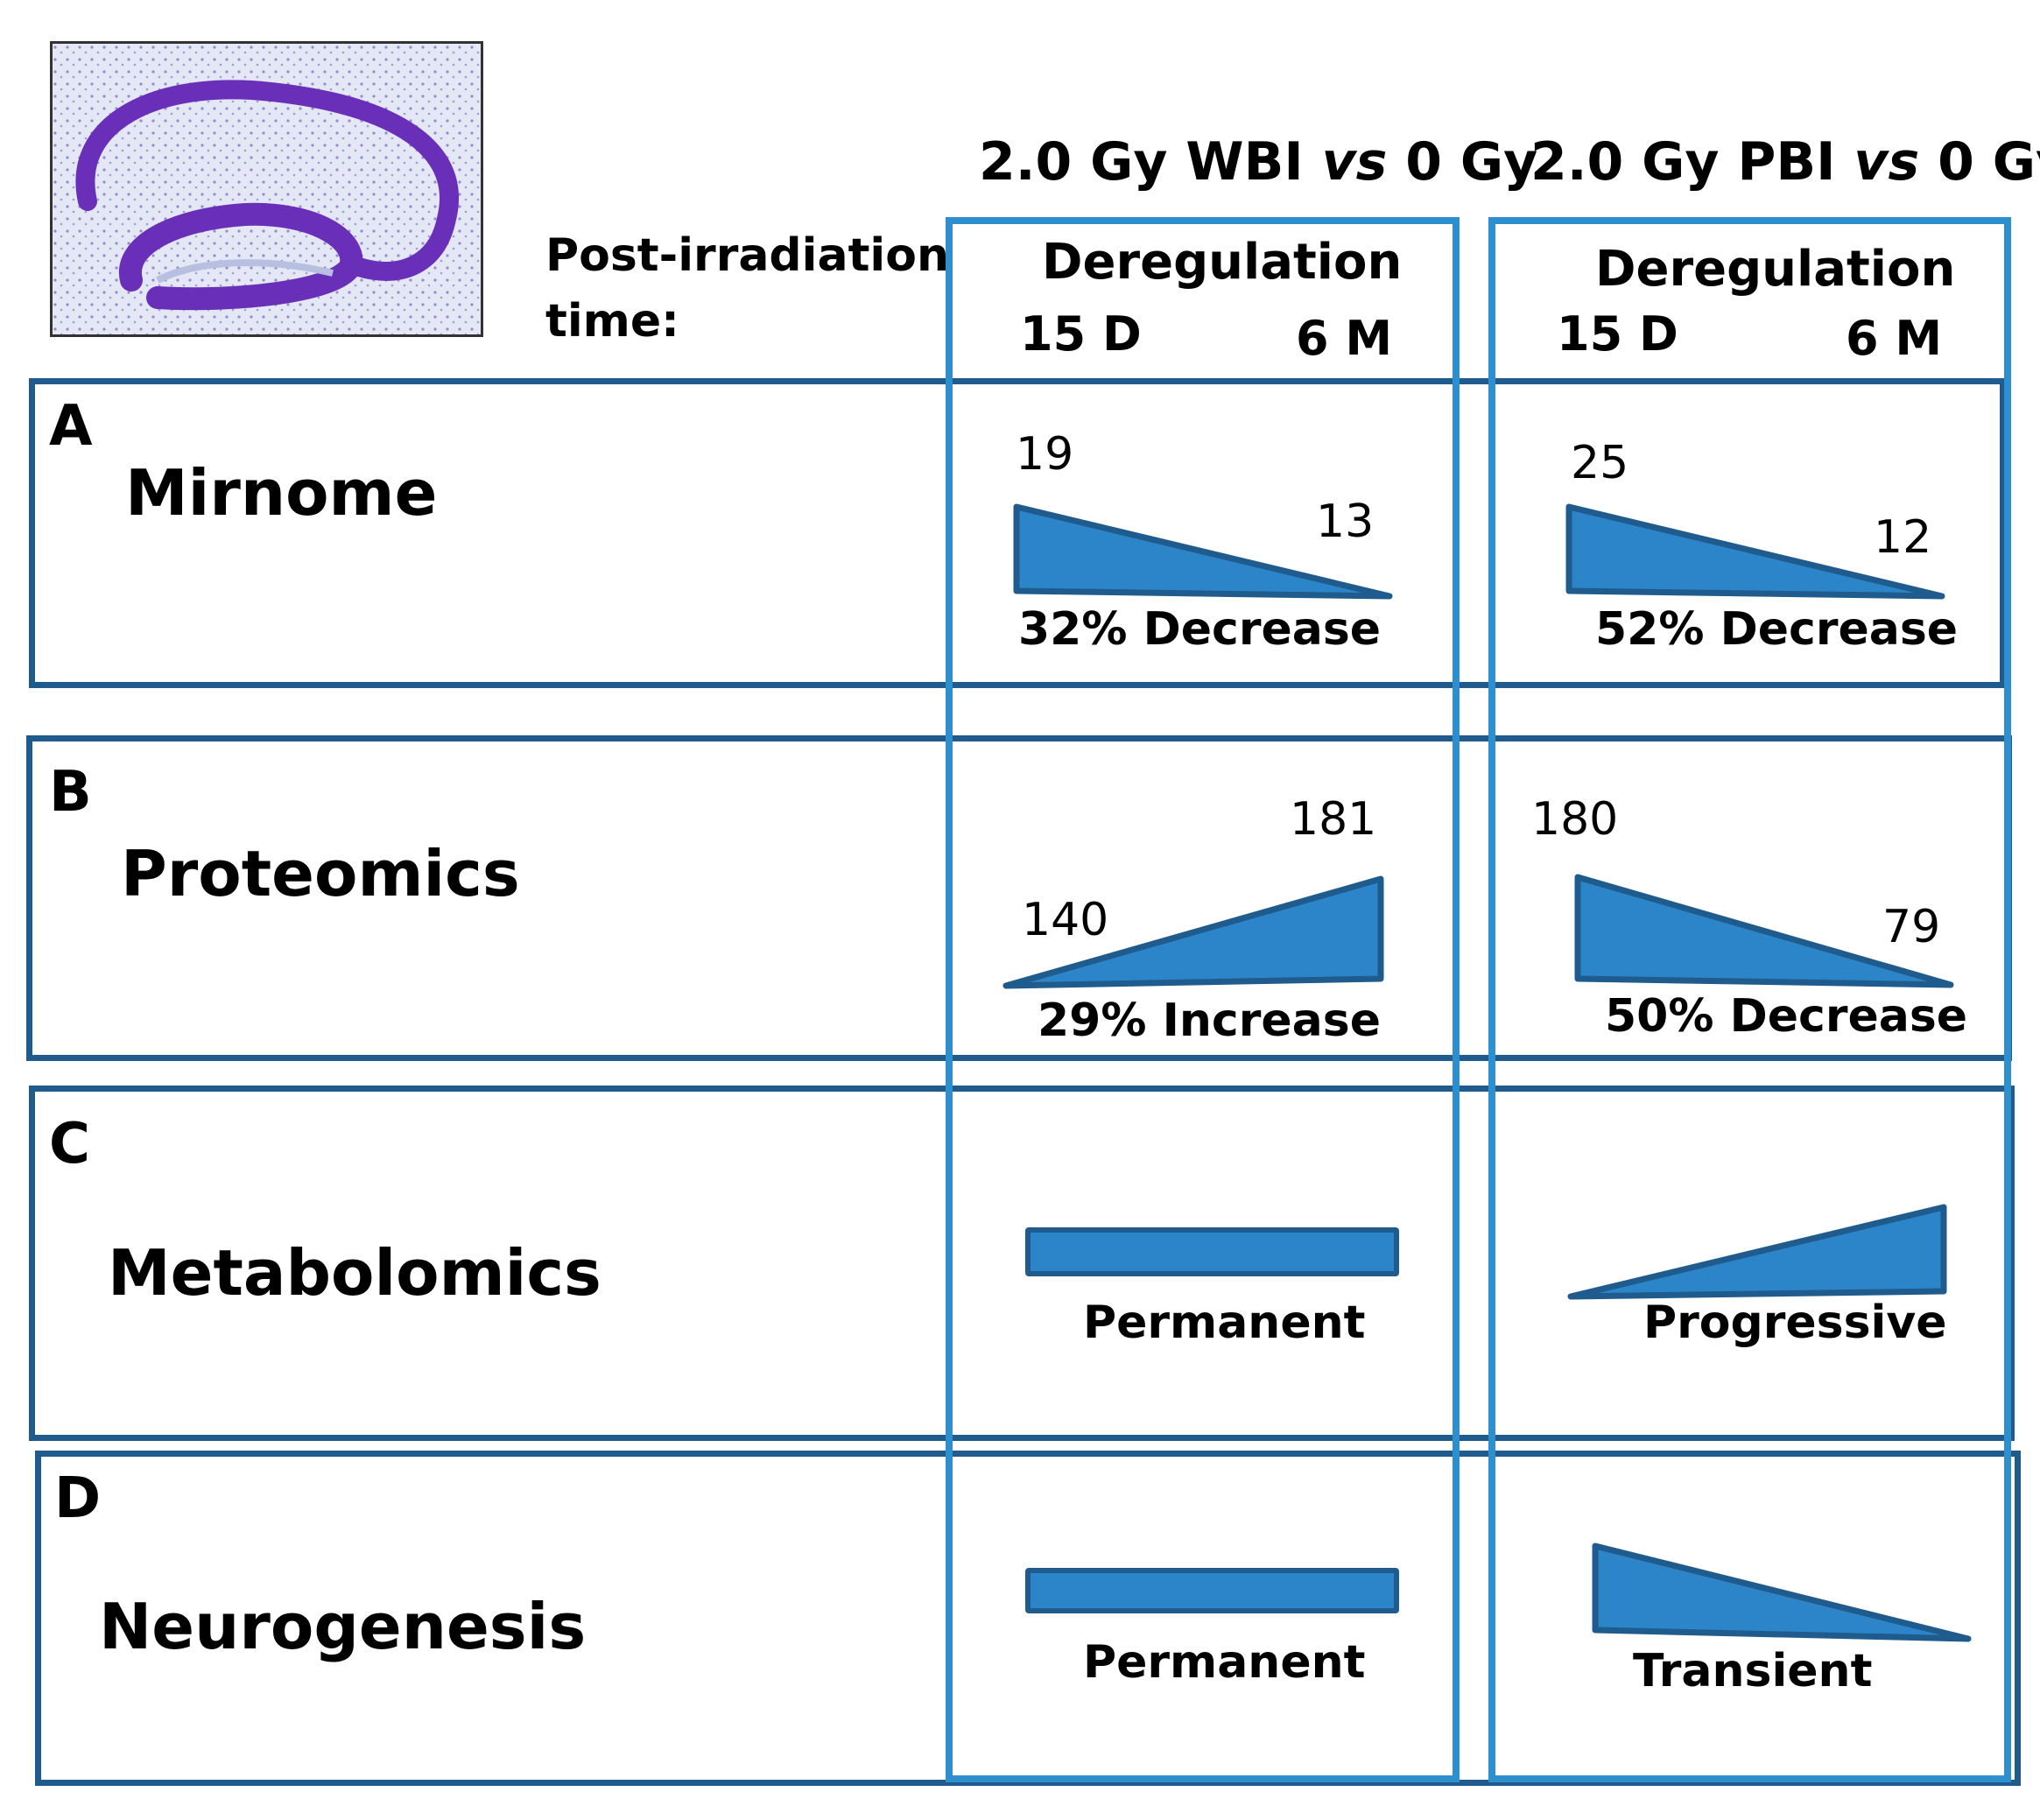  I want to click on pbi-start-tick: 15 D, so click(1617, 334).